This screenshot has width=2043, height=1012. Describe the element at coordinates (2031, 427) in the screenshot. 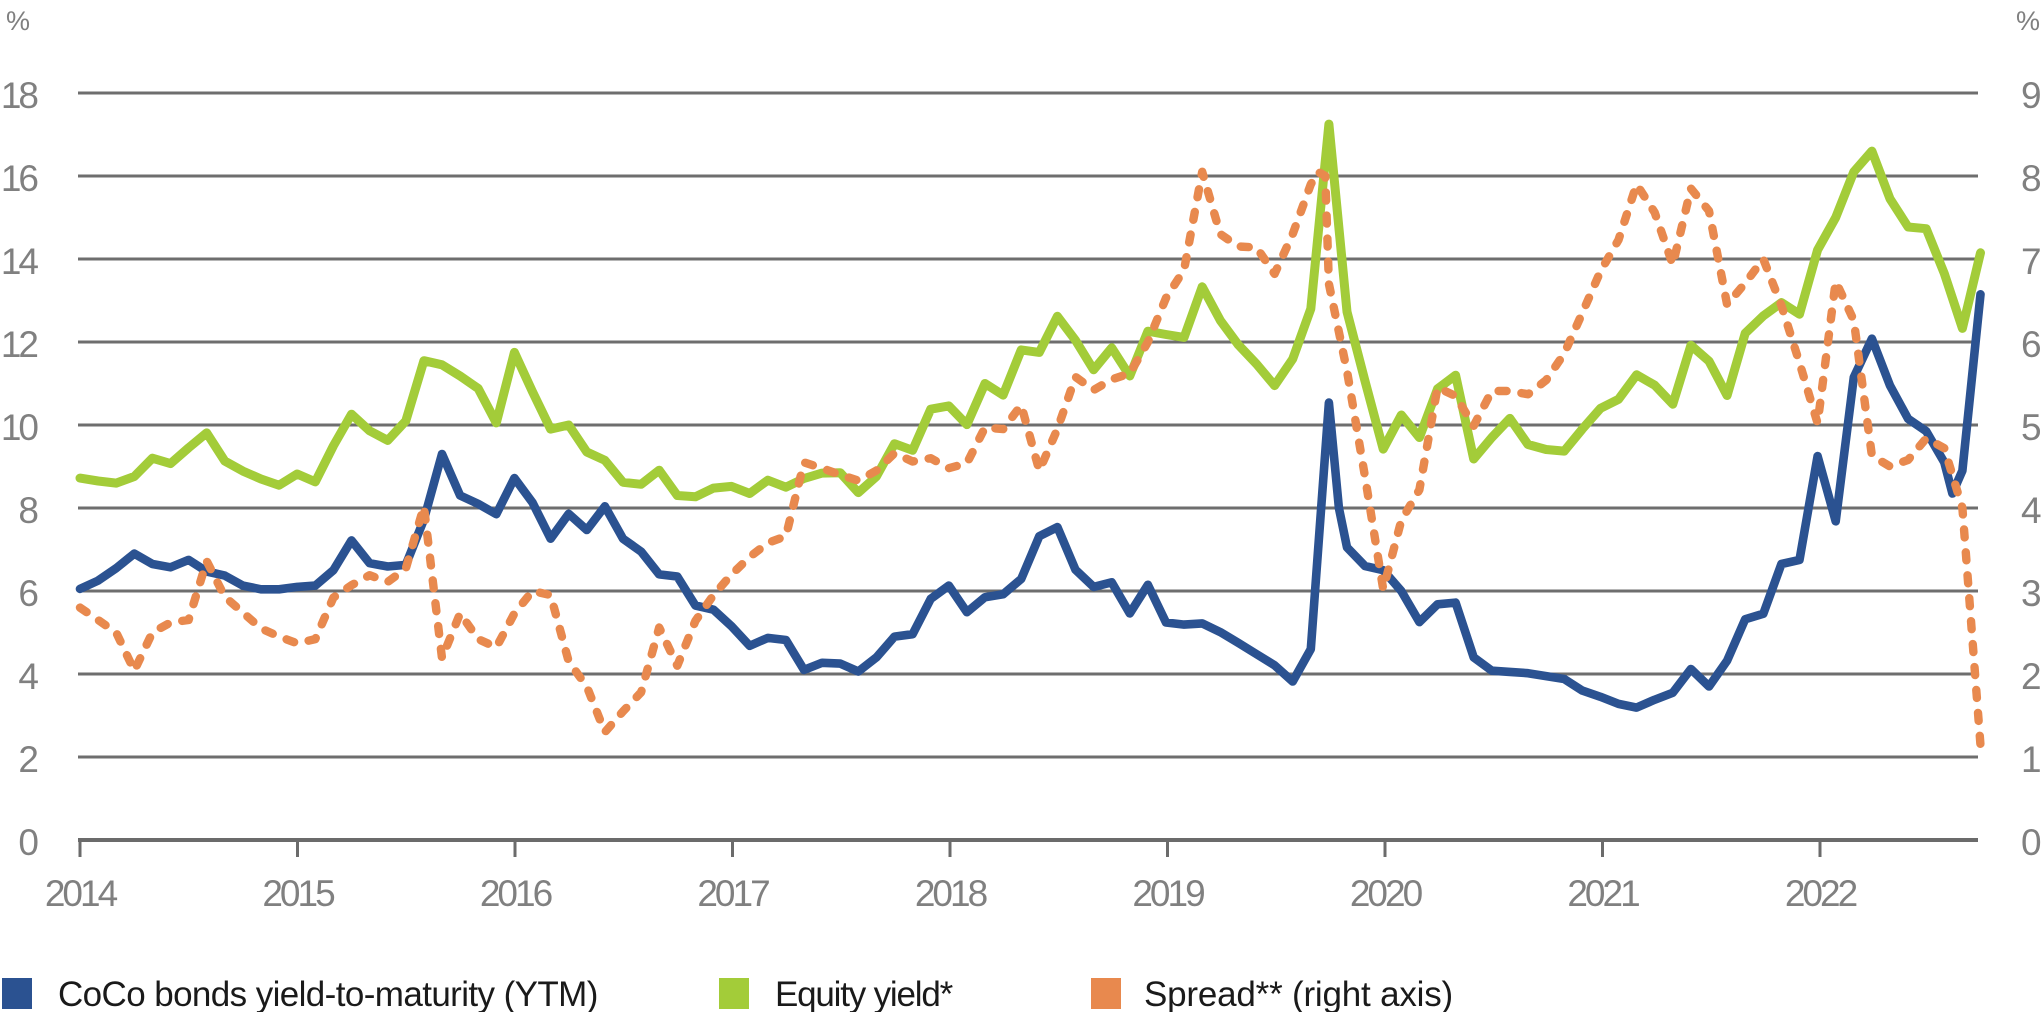

I see `svg-text: 5` at that location.